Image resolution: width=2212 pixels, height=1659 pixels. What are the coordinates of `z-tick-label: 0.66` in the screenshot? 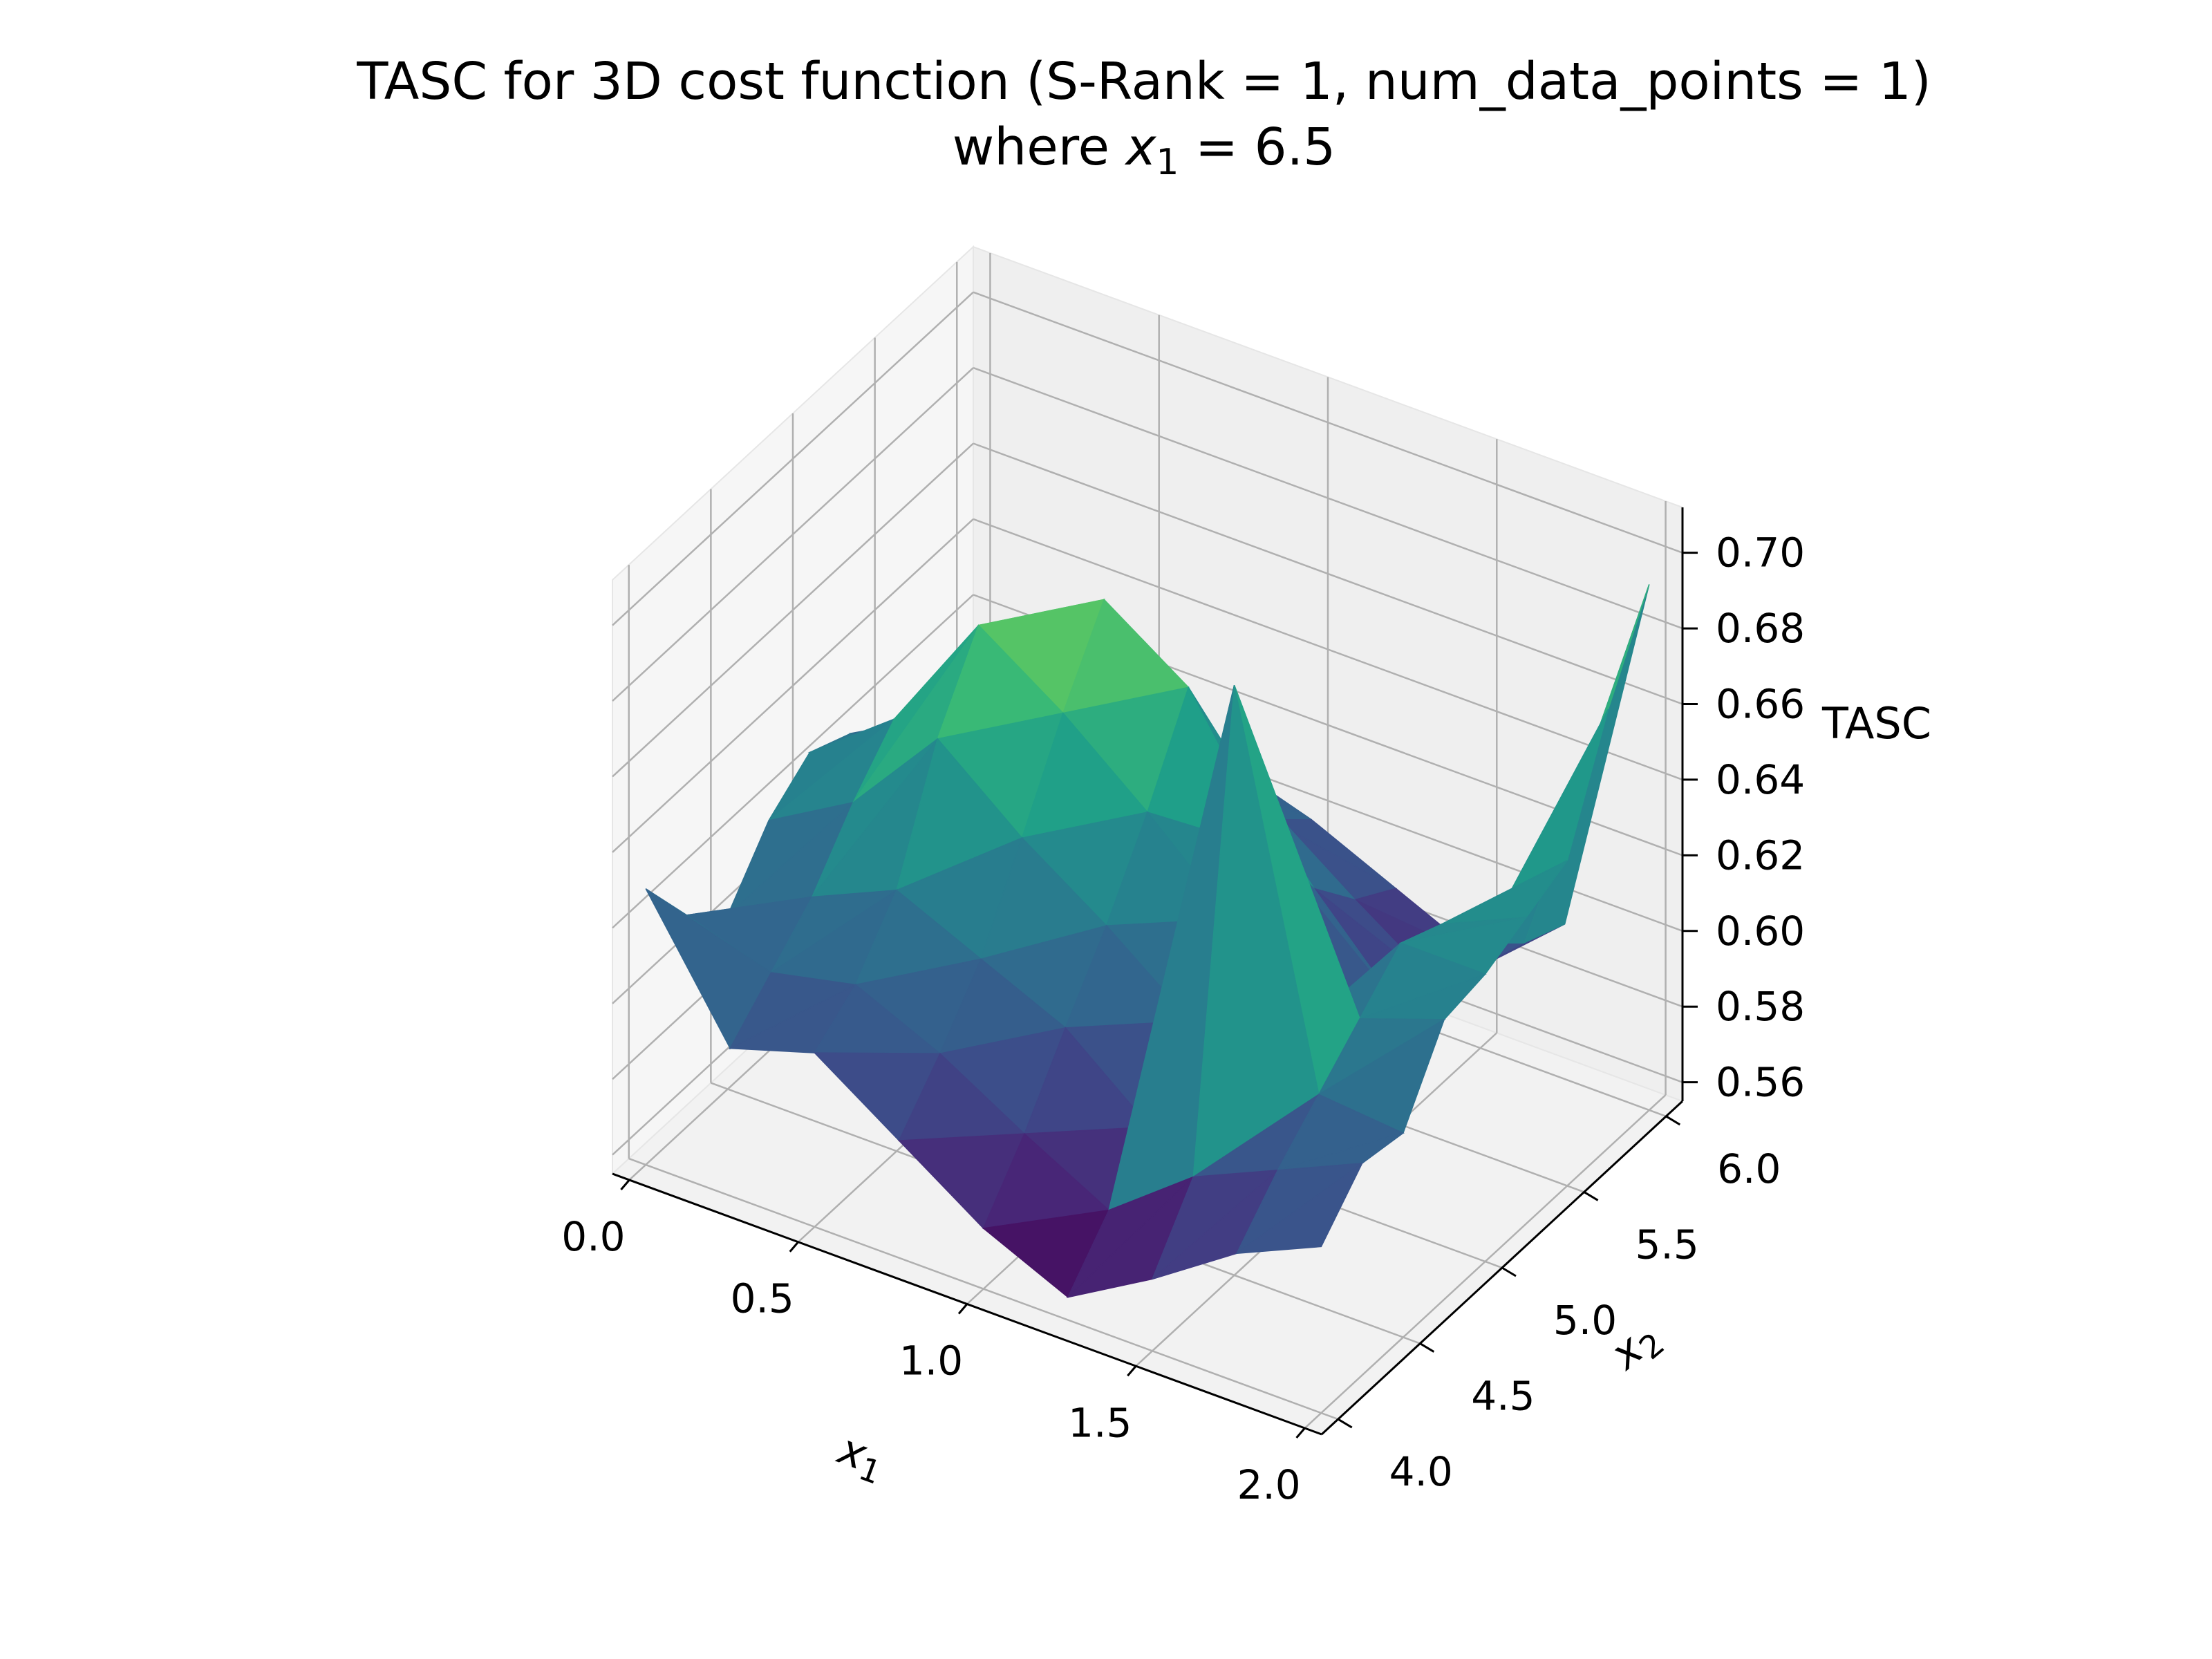 It's located at (1760, 704).